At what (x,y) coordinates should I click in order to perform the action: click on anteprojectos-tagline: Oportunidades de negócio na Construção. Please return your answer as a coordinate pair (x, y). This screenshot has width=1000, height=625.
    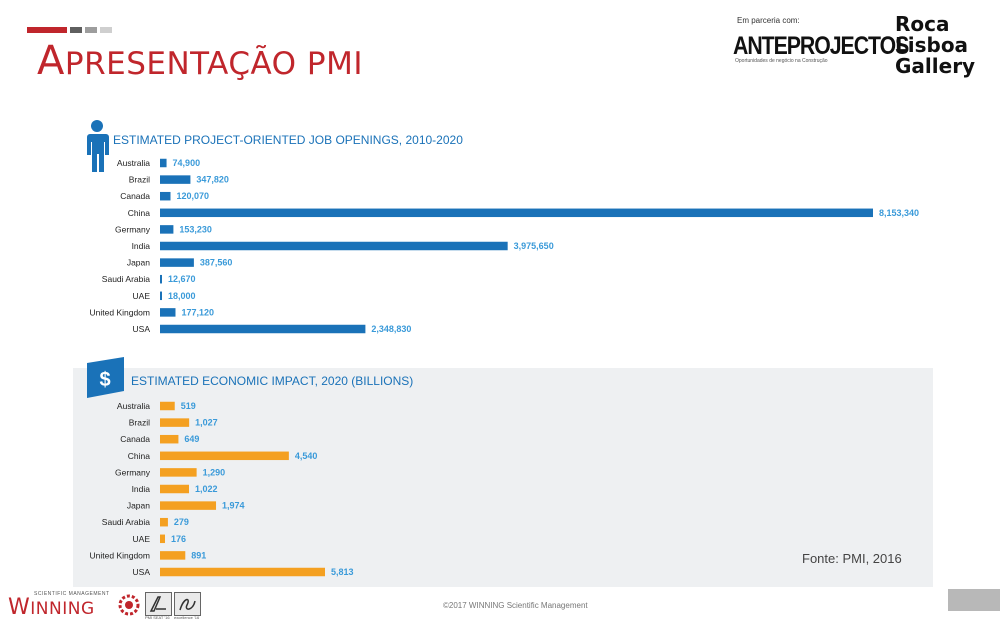
    Looking at the image, I should click on (781, 61).